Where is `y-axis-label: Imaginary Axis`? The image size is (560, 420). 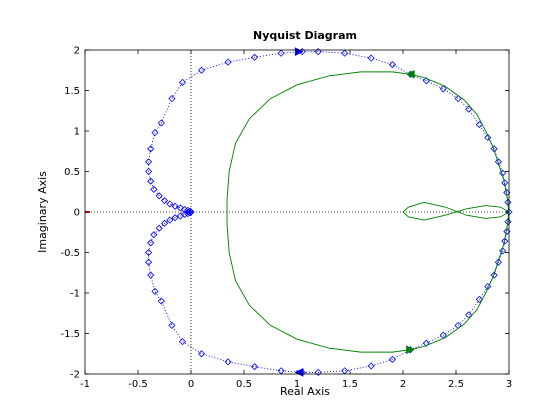 y-axis-label: Imaginary Axis is located at coordinates (42, 212).